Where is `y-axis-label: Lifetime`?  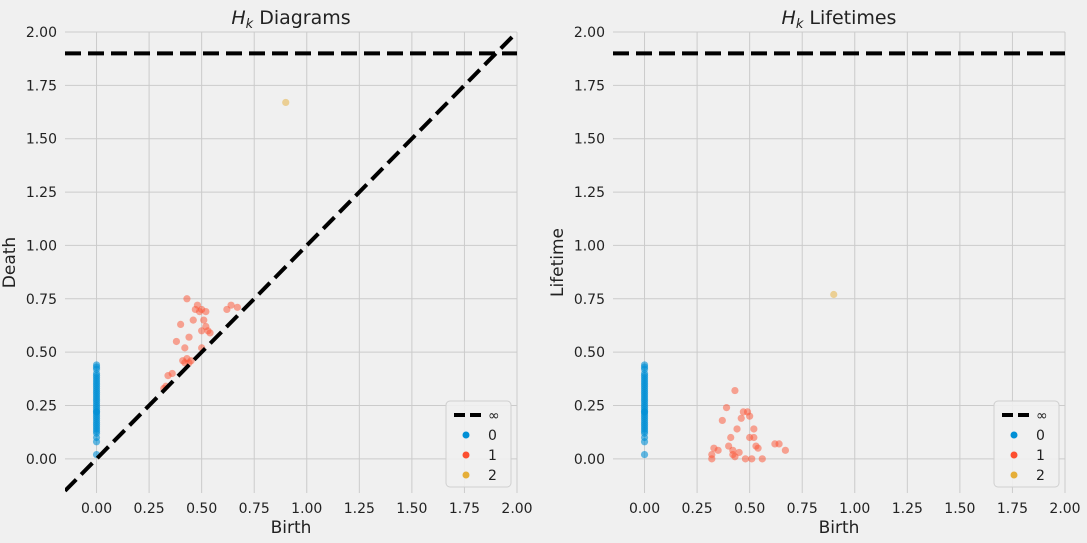
y-axis-label: Lifetime is located at coordinates (558, 262).